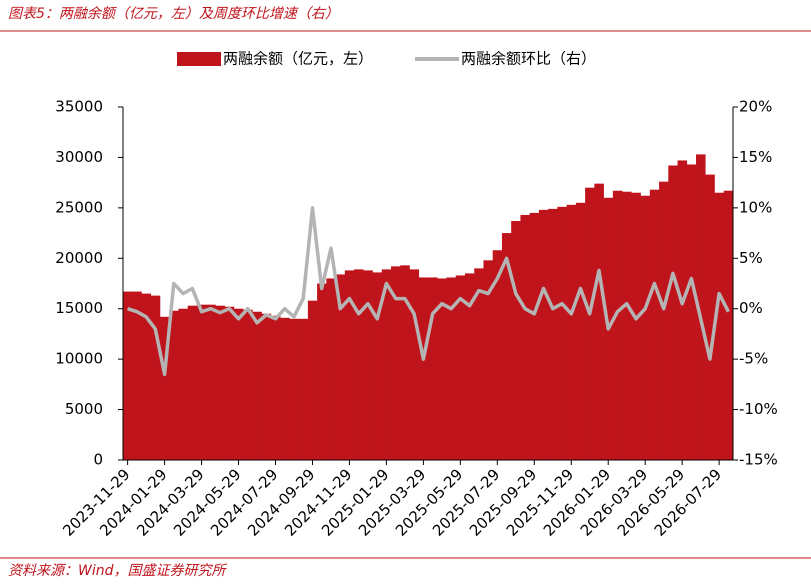 This screenshot has width=811, height=587. Describe the element at coordinates (751, 258) in the screenshot. I see `y2-tick-label: 5%` at that location.